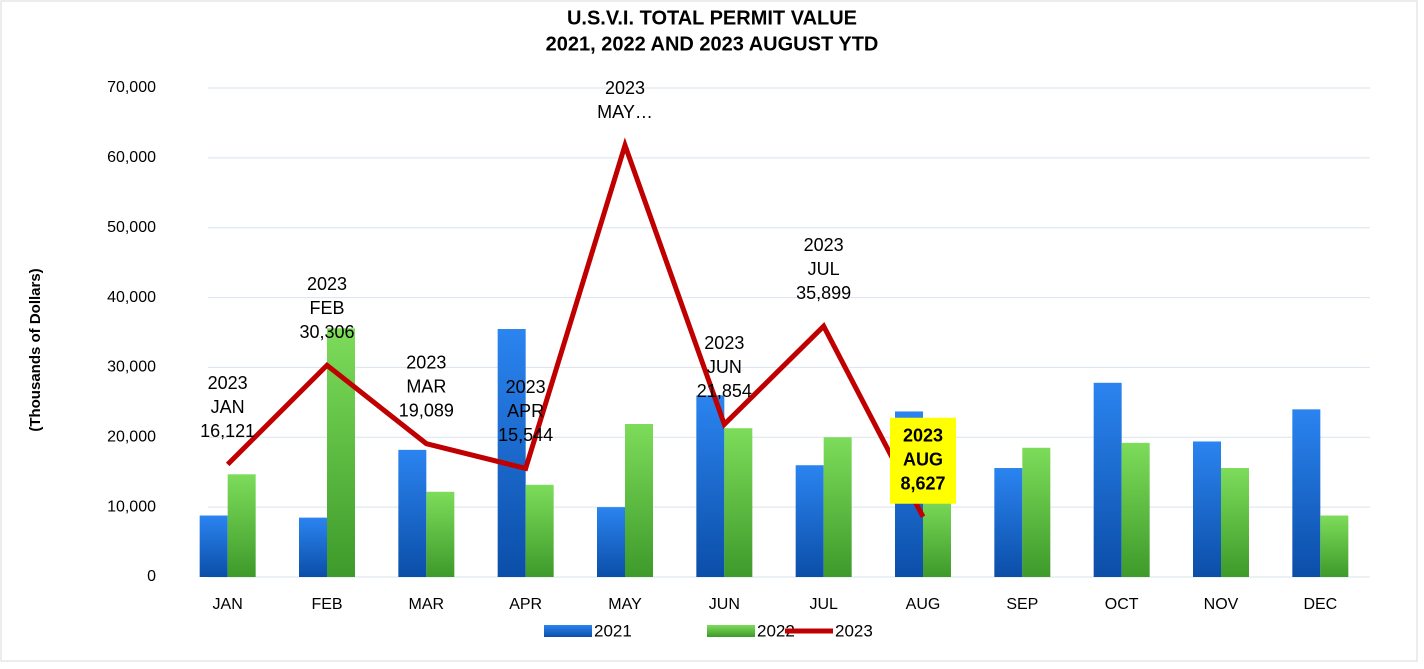 The width and height of the screenshot is (1424, 669). I want to click on chart-title: U.S.V.I. TOTAL PERMIT VALUE, so click(712, 18).